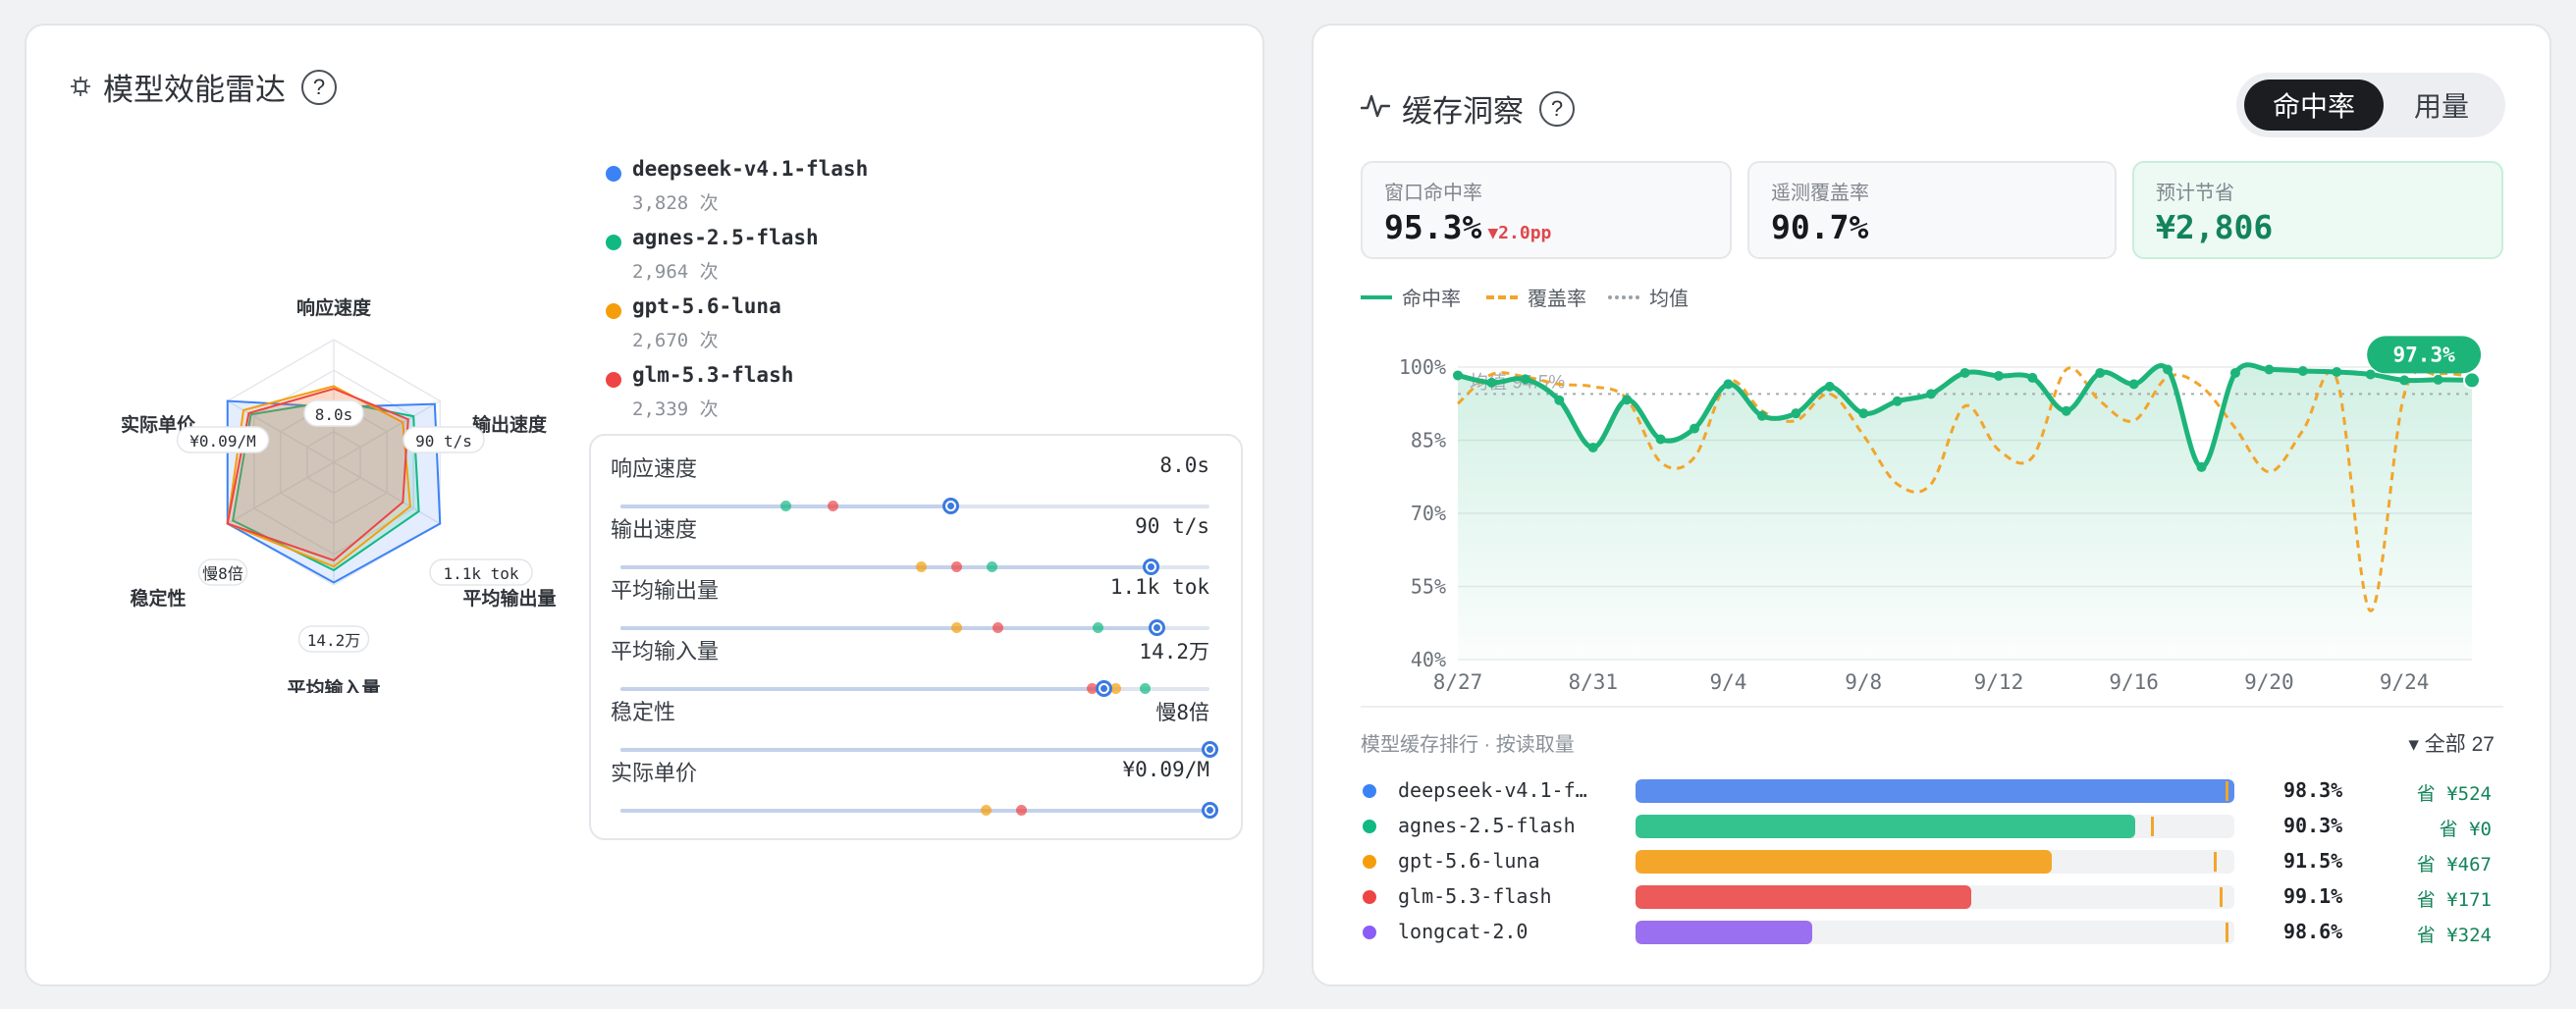  Describe the element at coordinates (2441, 107) in the screenshot. I see `usage-toggle: 用量` at that location.